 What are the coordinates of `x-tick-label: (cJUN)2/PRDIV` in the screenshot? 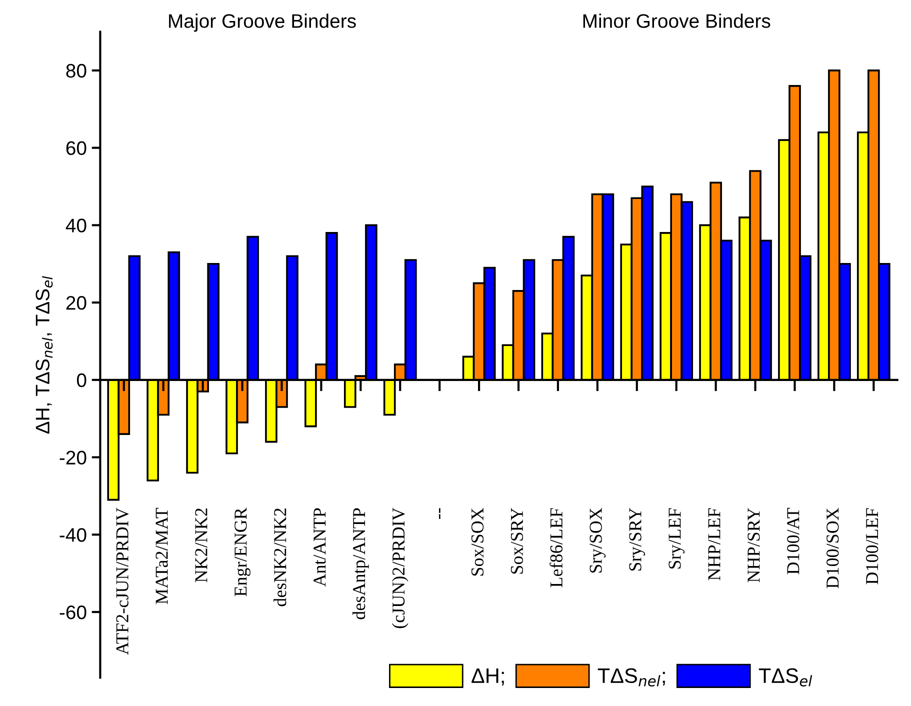 It's located at (400, 568).